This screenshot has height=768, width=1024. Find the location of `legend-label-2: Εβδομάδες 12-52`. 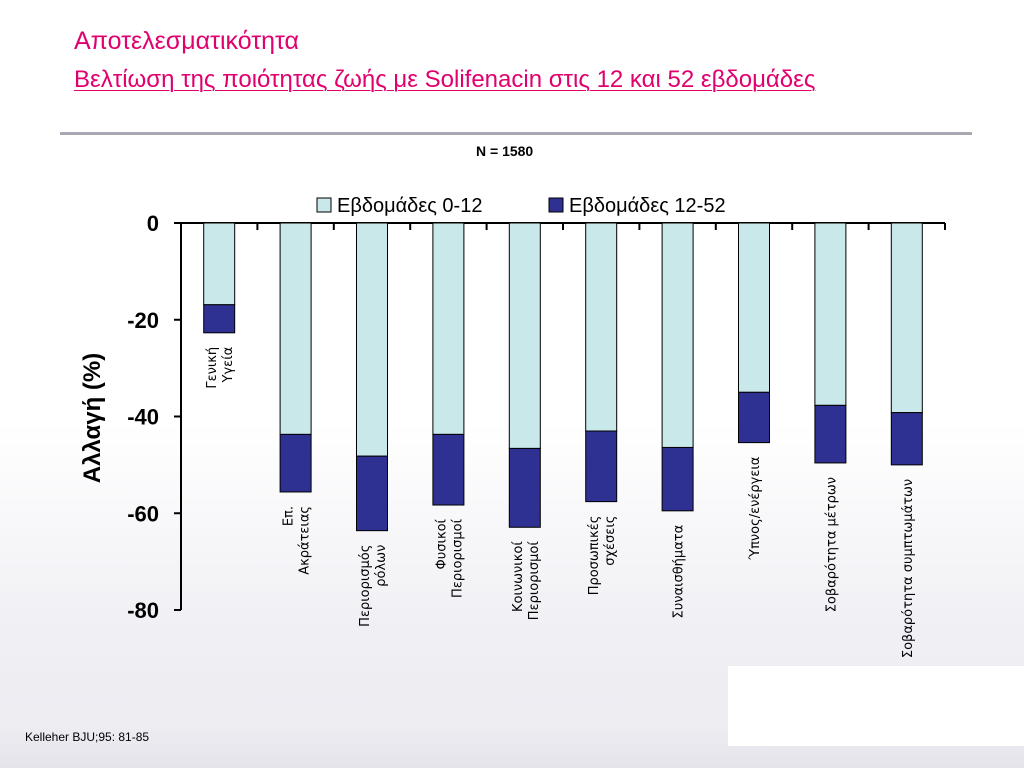

legend-label-2: Εβδομάδες 12-52 is located at coordinates (647, 206).